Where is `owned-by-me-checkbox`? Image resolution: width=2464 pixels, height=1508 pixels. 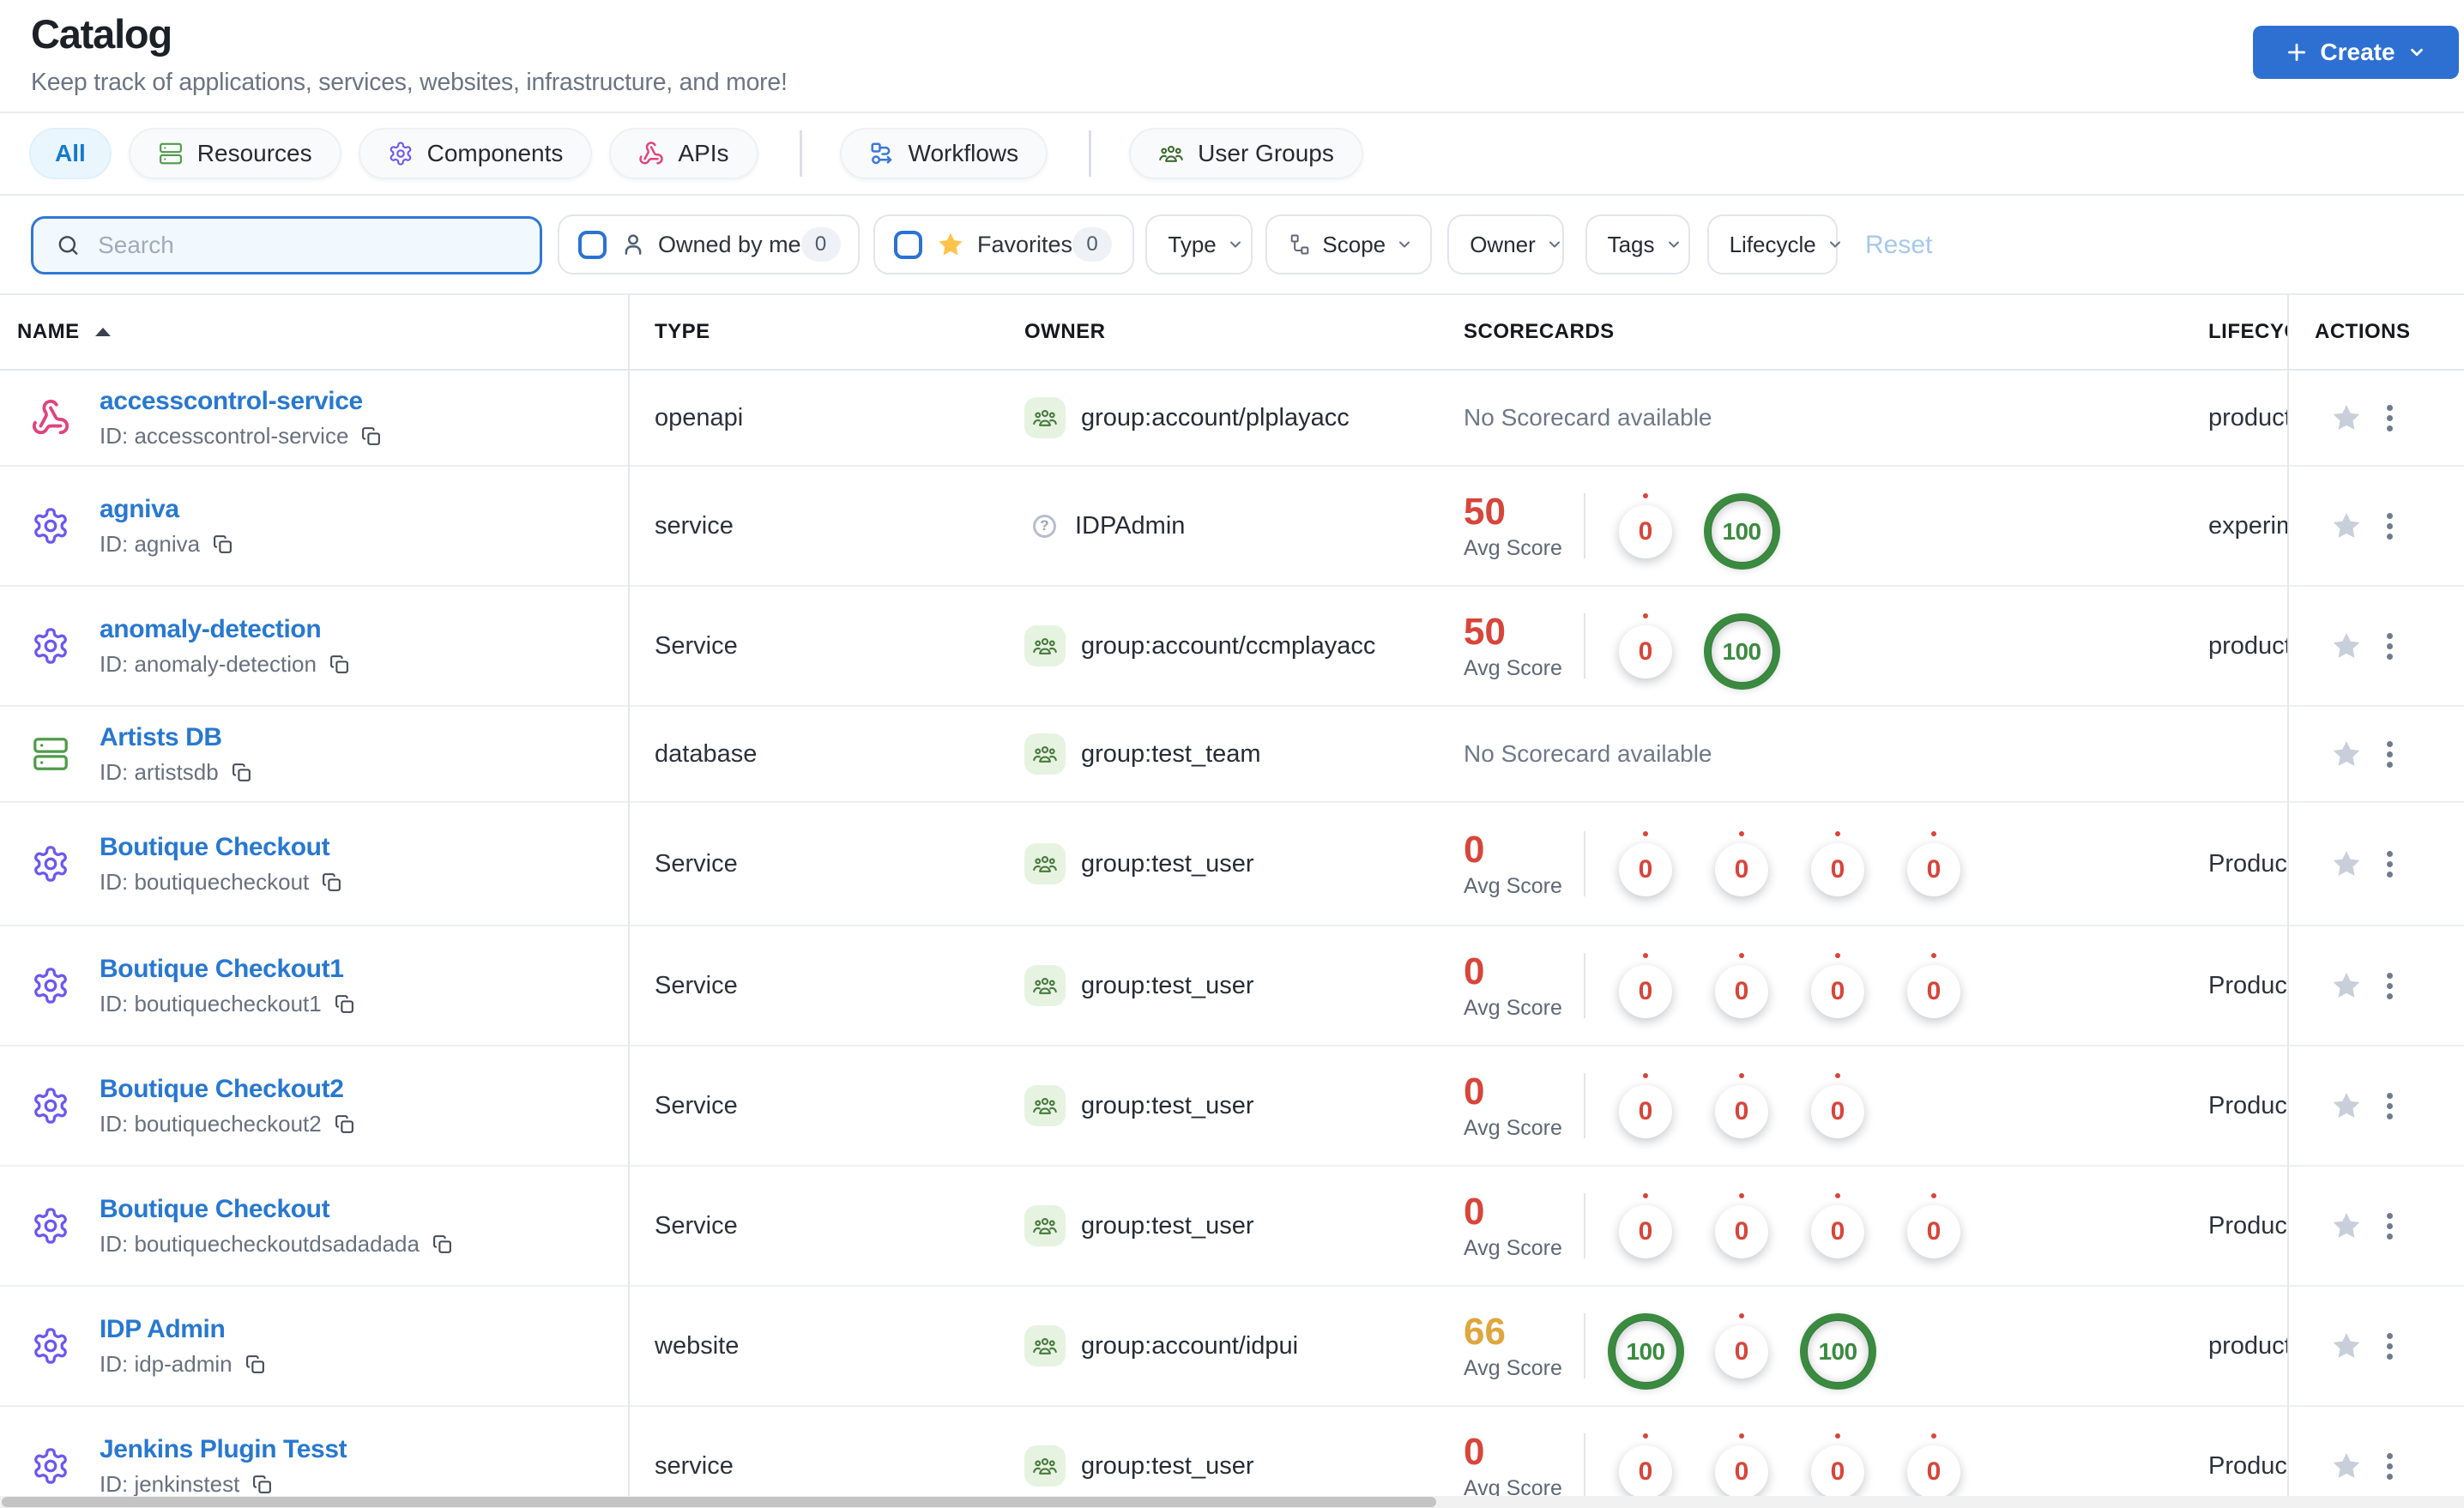 owned-by-me-checkbox is located at coordinates (592, 245).